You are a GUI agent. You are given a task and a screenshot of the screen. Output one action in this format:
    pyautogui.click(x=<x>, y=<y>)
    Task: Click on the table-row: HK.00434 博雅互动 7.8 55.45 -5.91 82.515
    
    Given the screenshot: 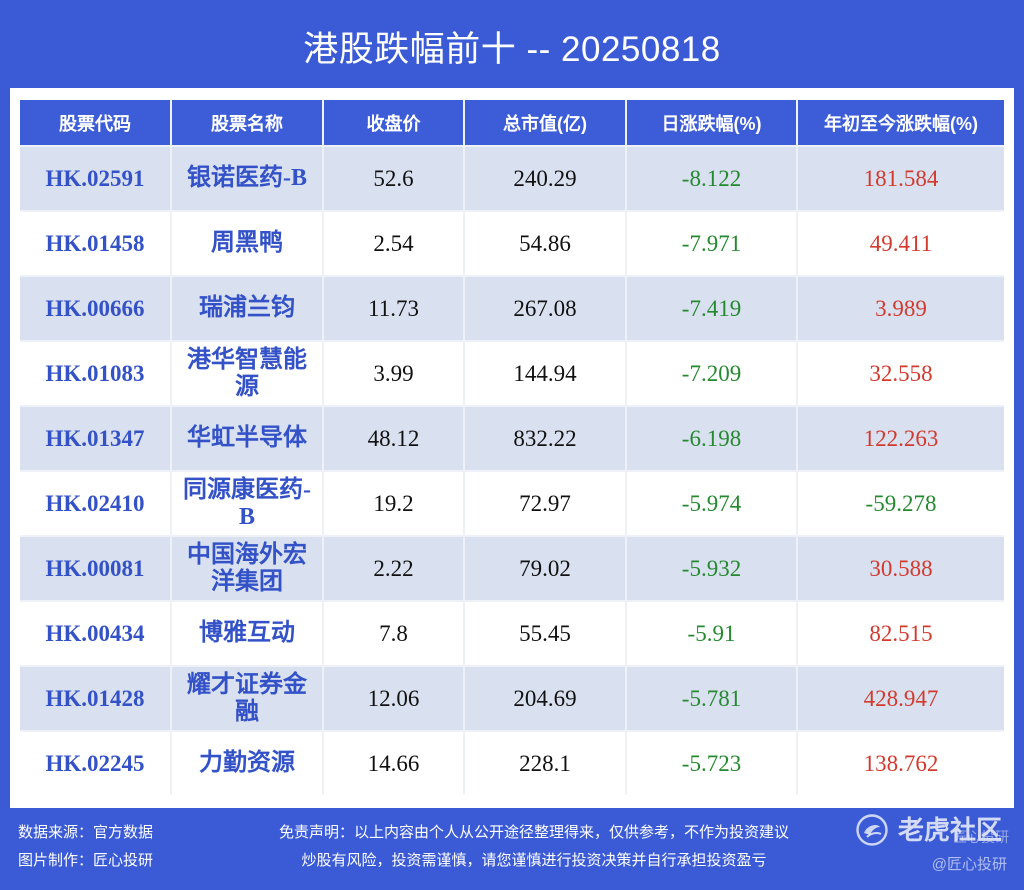 What is the action you would take?
    pyautogui.click(x=512, y=633)
    